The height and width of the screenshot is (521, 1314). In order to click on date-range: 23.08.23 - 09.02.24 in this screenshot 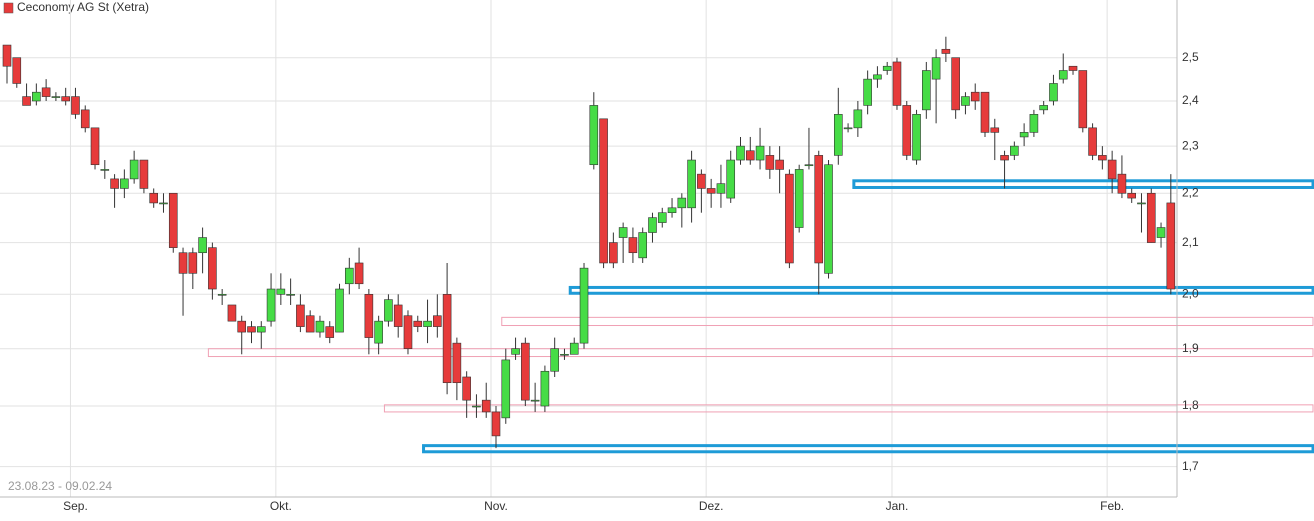, I will do `click(60, 486)`.